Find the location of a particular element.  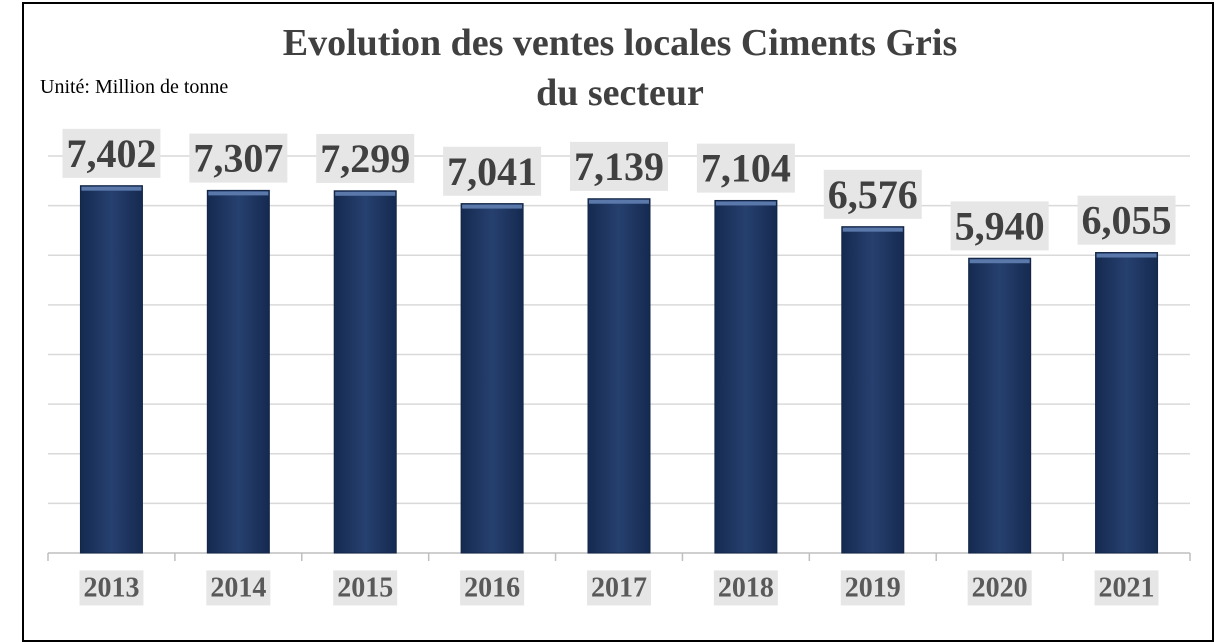

data-label: 6,576 is located at coordinates (873, 194).